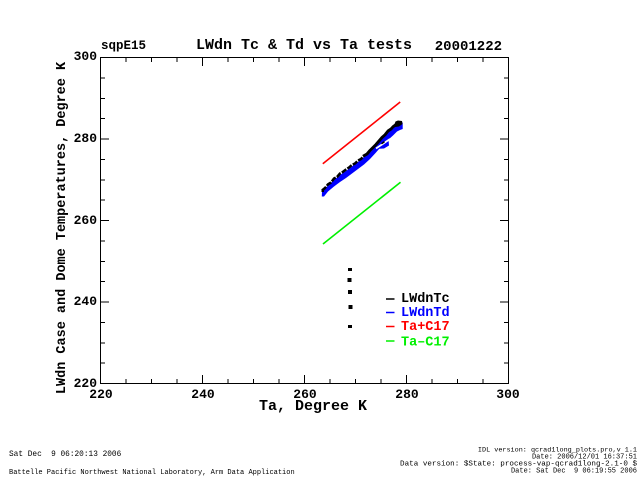  Describe the element at coordinates (468, 47) in the screenshot. I see `svg-text: 20001222` at that location.